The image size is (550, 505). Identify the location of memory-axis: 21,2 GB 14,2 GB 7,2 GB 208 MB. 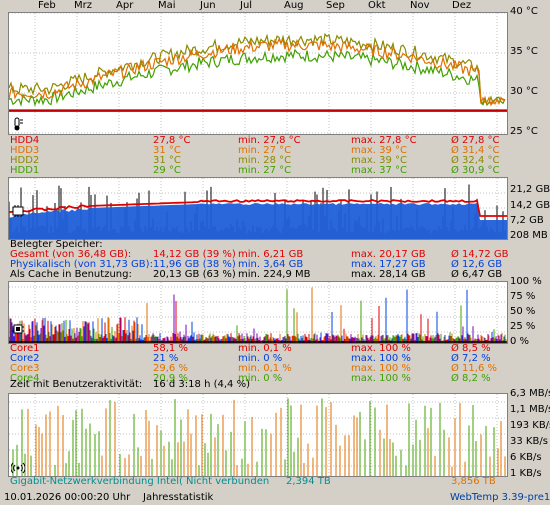
(530, 214).